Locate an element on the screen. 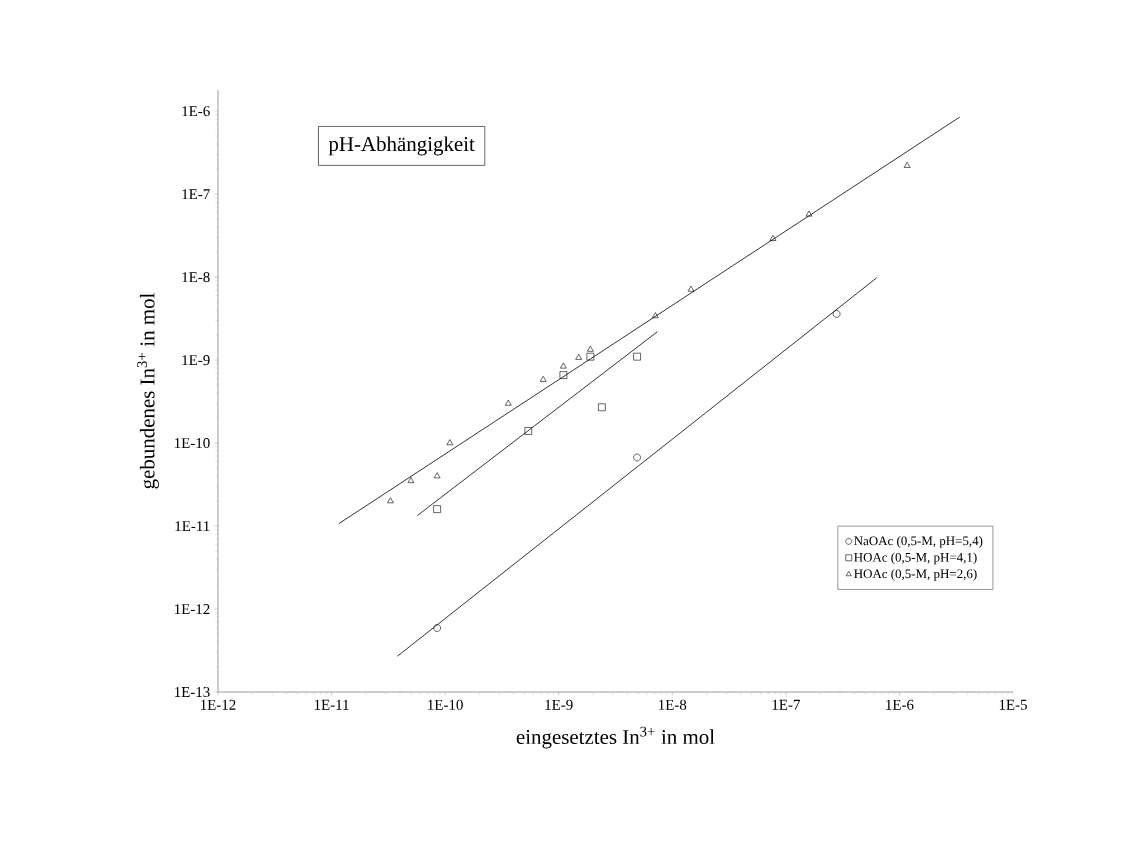  legend-label: HOAc (0,5-M, pH=4,1) is located at coordinates (915, 558).